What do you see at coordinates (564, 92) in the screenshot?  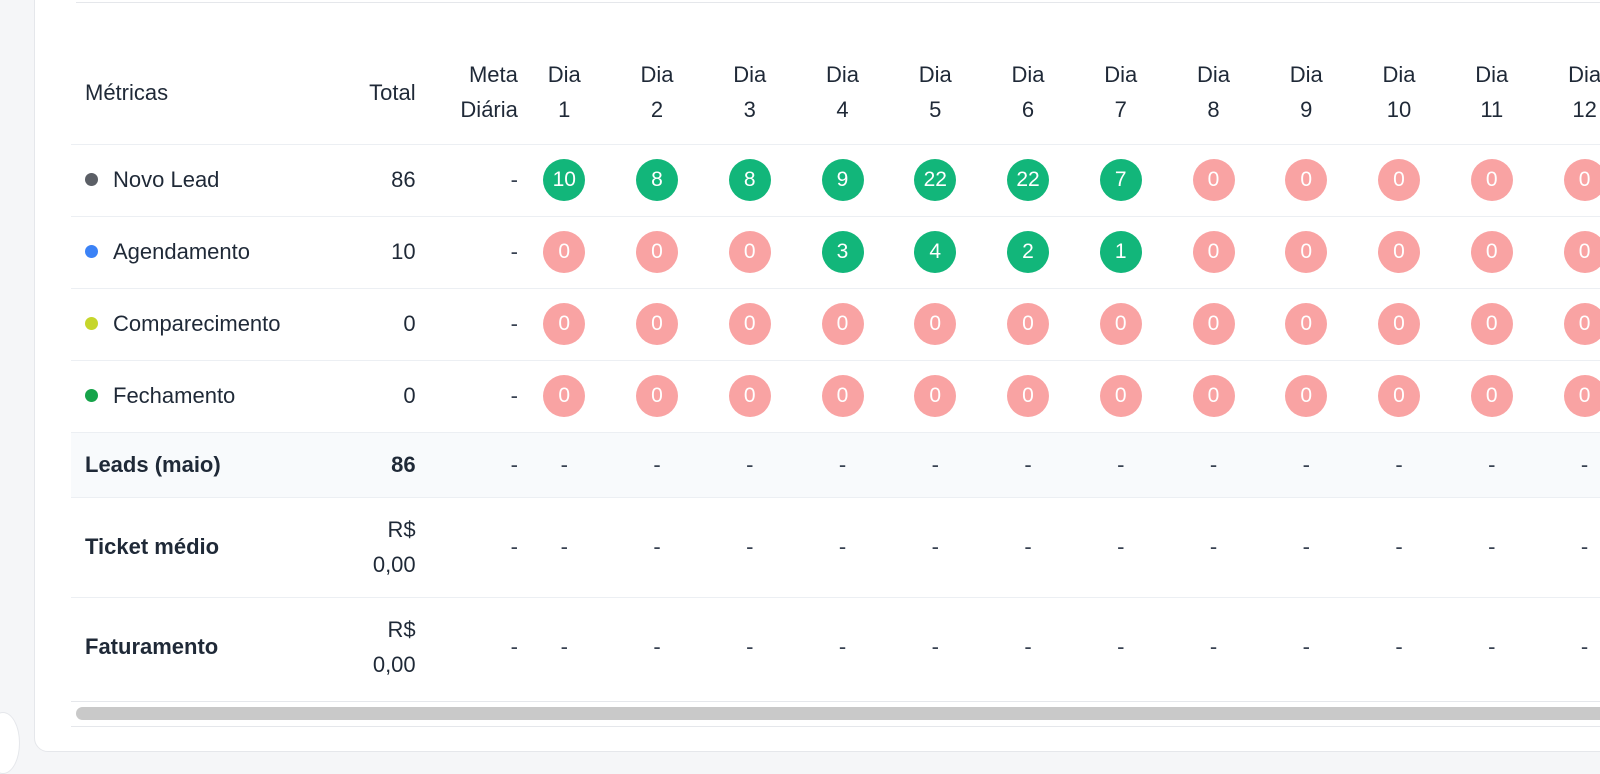 I see `header-dia-1: Dia 1` at bounding box center [564, 92].